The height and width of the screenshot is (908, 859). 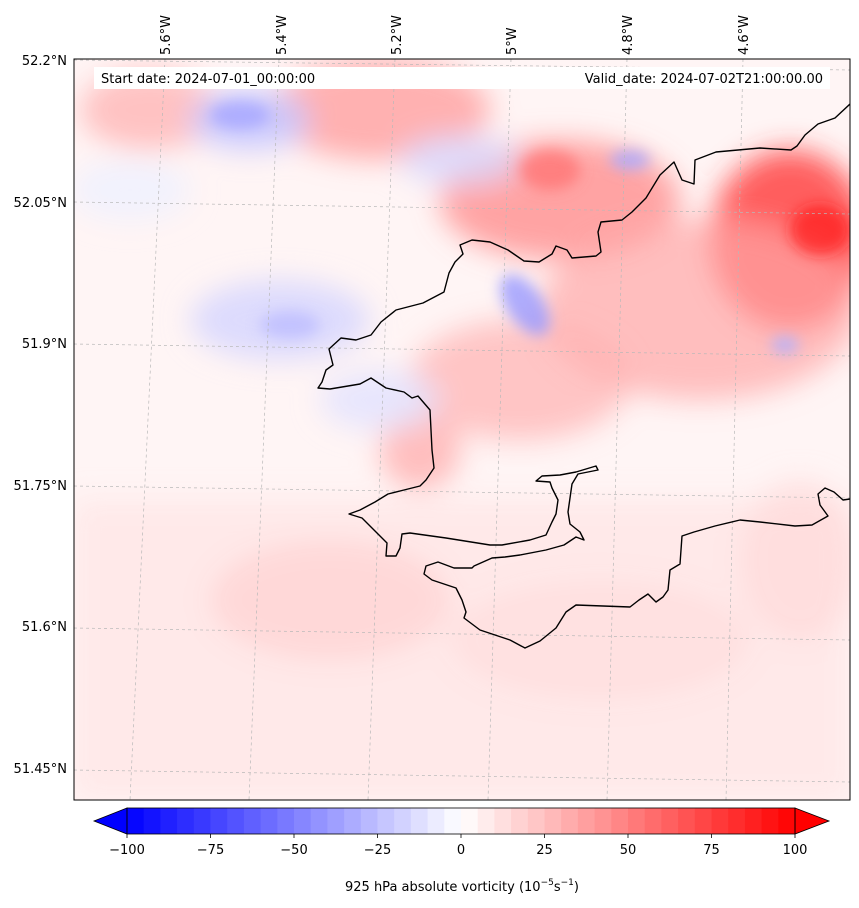 What do you see at coordinates (704, 79) in the screenshot?
I see `valid-date-label: Valid_date: 2024-07-02T21:00:00.00` at bounding box center [704, 79].